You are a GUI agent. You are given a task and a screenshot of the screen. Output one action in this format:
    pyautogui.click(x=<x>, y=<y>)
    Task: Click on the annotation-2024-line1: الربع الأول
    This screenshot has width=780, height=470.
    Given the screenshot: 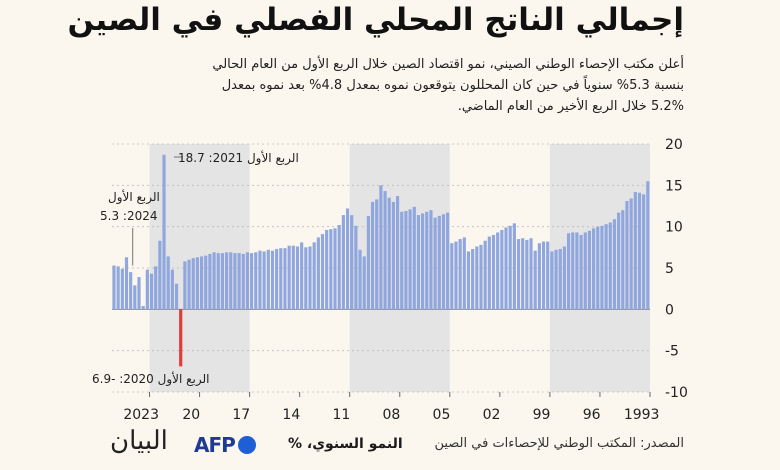 What is the action you would take?
    pyautogui.click(x=134, y=197)
    